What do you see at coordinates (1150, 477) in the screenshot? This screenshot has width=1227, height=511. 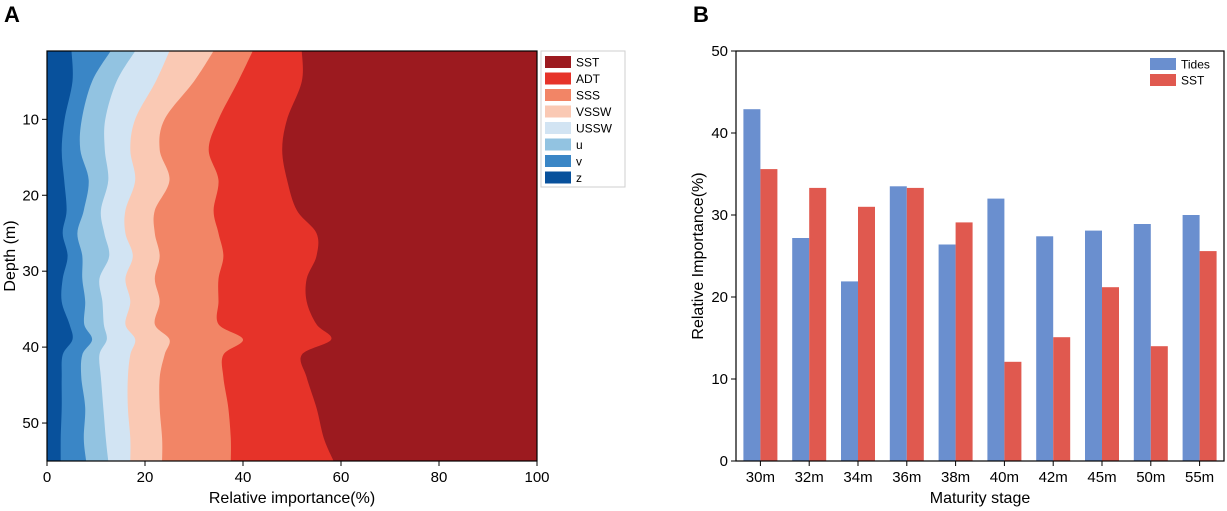 I see `x-tick-label: 50m` at bounding box center [1150, 477].